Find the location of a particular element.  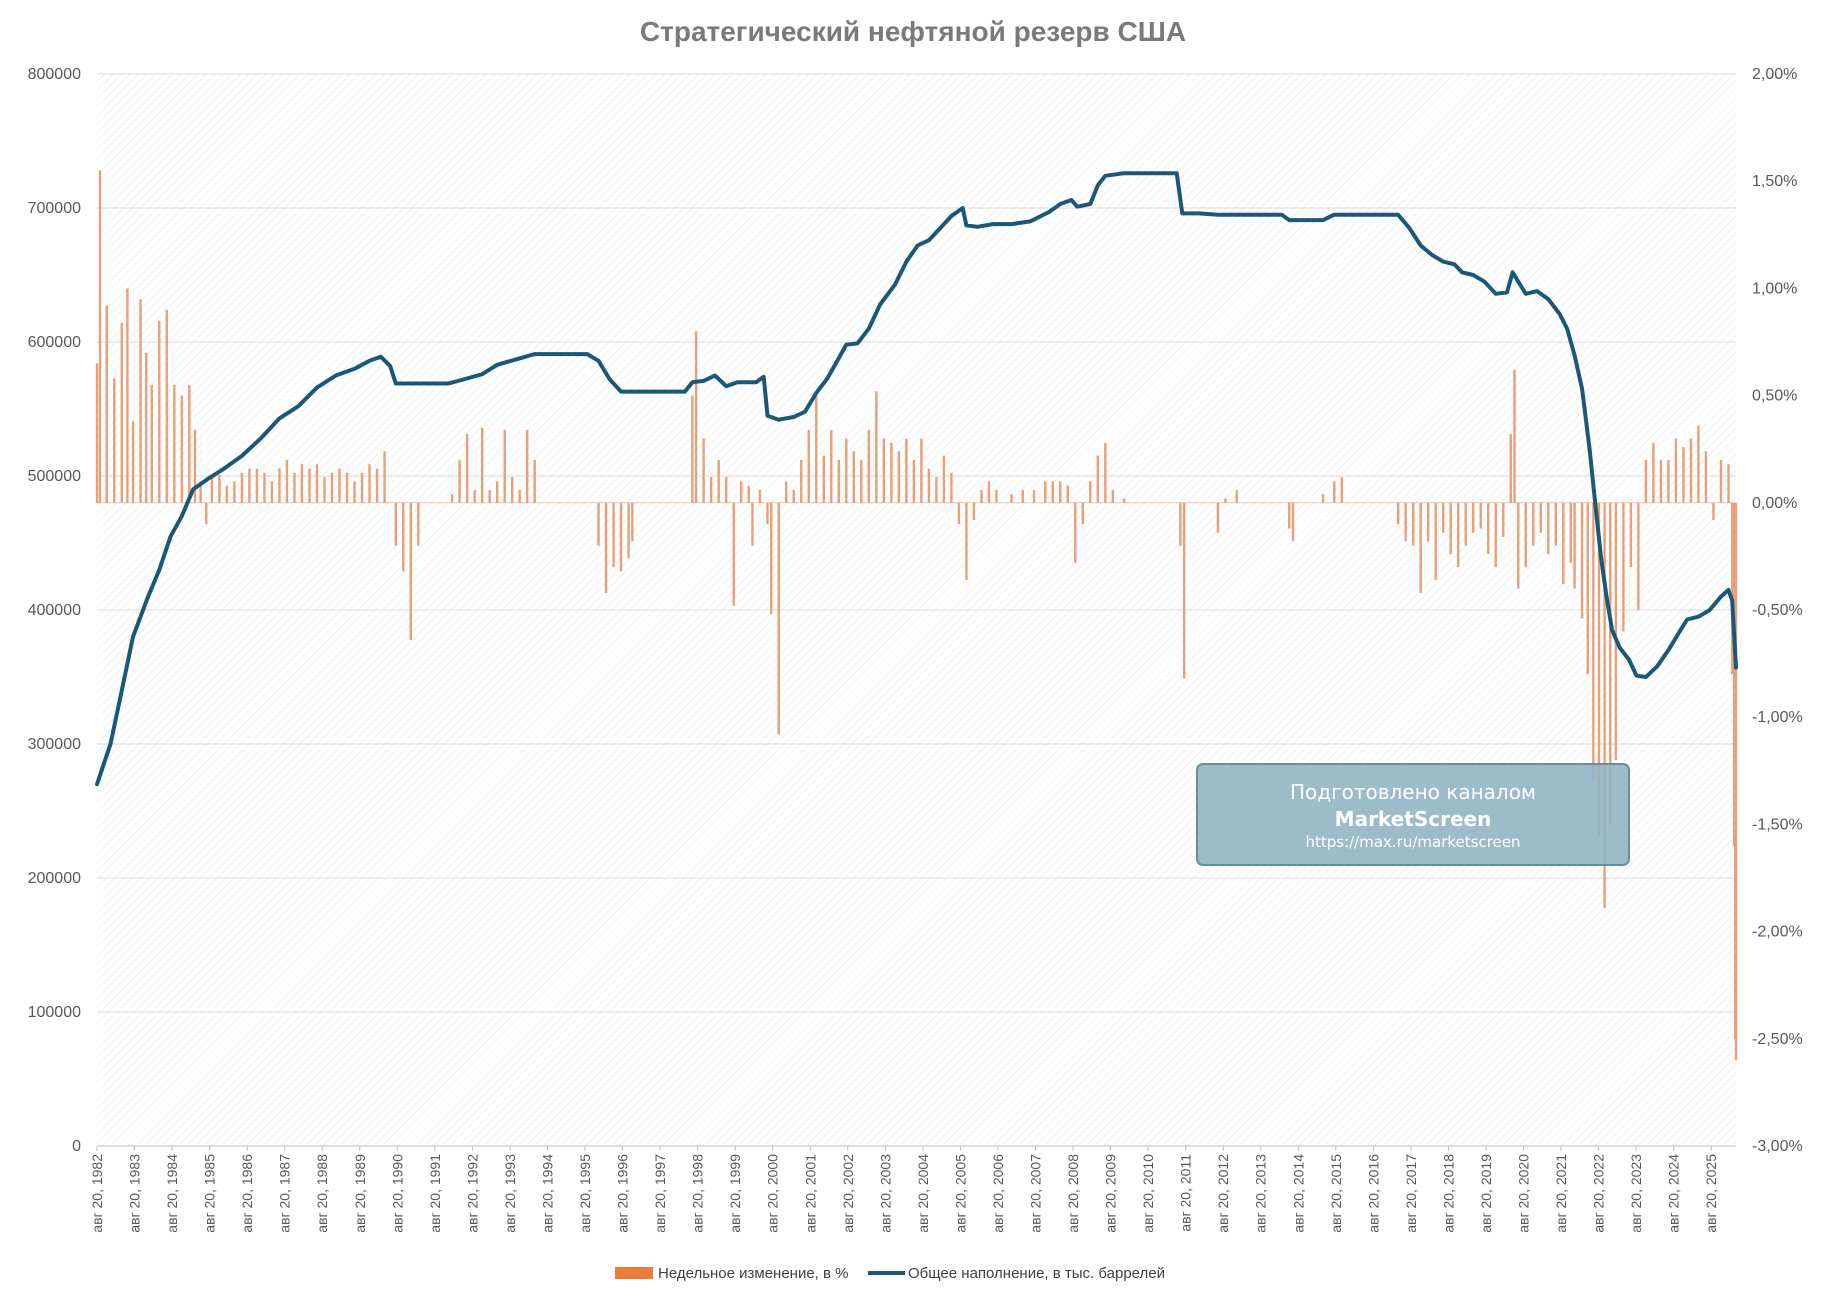

right-y-tick-label: -3,00% is located at coordinates (1777, 1146).